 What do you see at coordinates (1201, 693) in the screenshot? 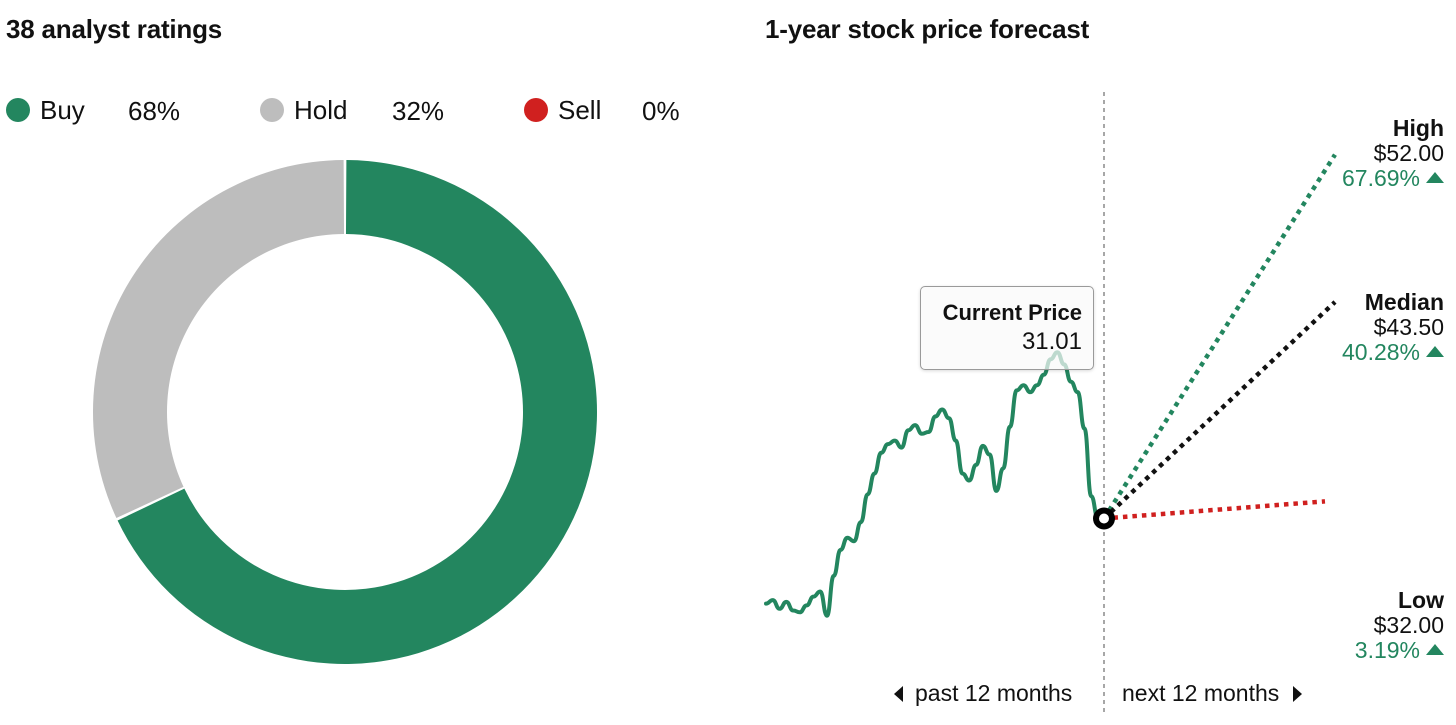
I see `next-period-label: next 12 months` at bounding box center [1201, 693].